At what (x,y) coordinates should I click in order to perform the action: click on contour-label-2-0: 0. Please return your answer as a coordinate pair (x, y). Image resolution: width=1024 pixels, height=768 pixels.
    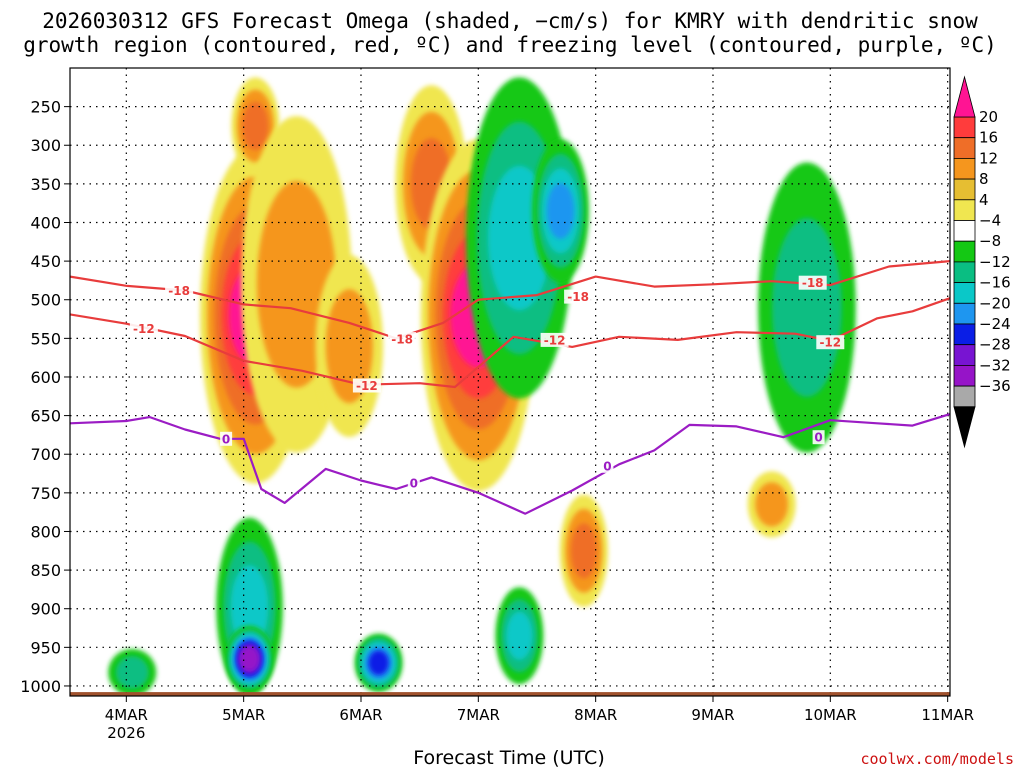
    Looking at the image, I should click on (226, 439).